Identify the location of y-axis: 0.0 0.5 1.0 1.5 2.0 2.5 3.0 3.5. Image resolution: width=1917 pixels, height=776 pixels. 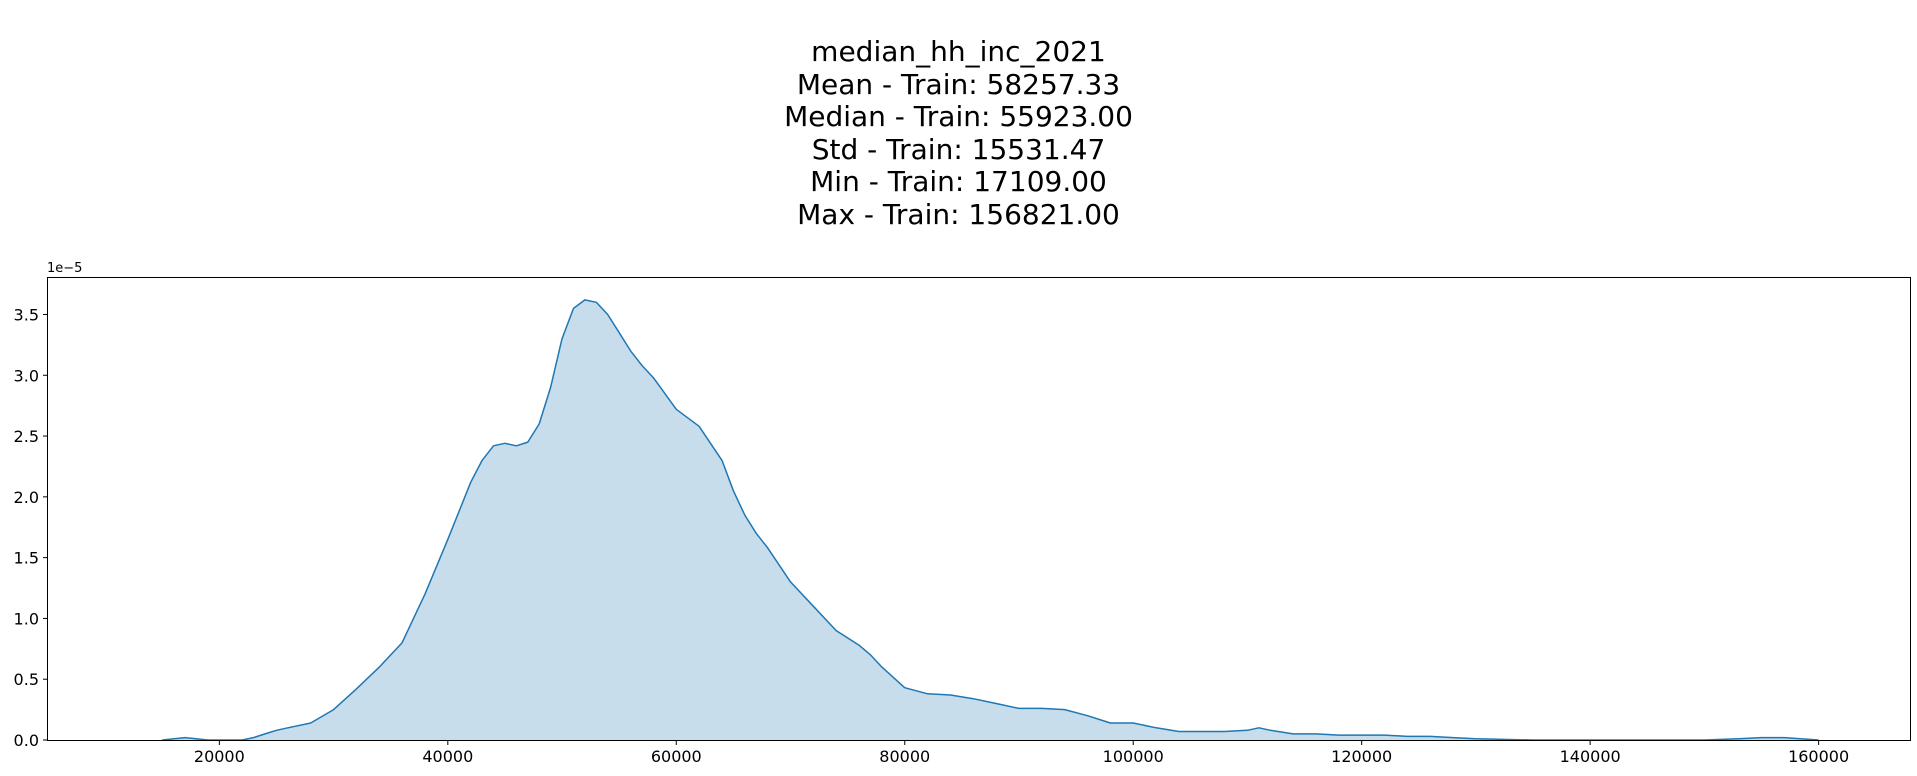
(31, 527).